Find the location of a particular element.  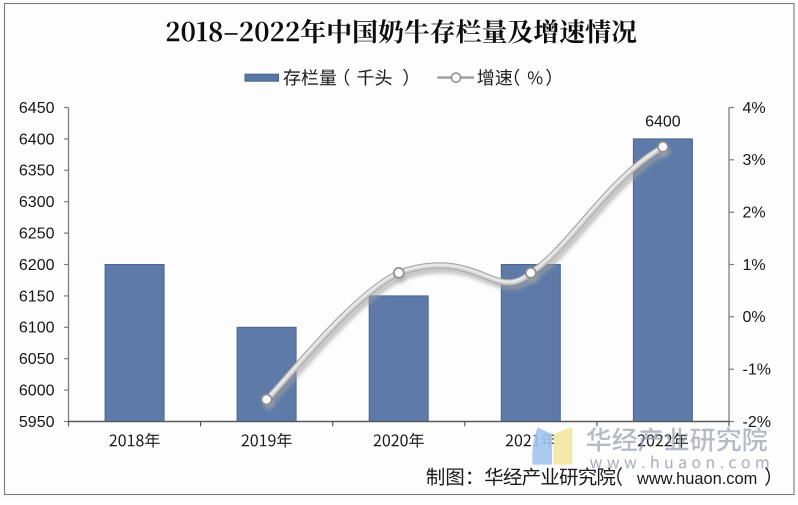

svg-text: 6100 is located at coordinates (37, 328).